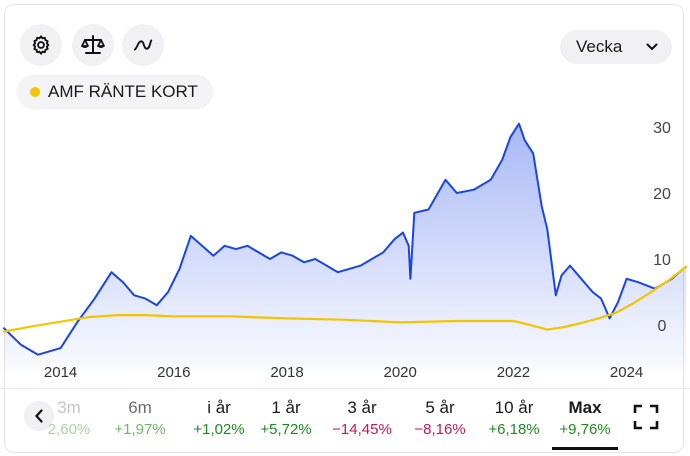 The image size is (690, 456). I want to click on period-option-7: Max +9,76%, so click(585, 423).